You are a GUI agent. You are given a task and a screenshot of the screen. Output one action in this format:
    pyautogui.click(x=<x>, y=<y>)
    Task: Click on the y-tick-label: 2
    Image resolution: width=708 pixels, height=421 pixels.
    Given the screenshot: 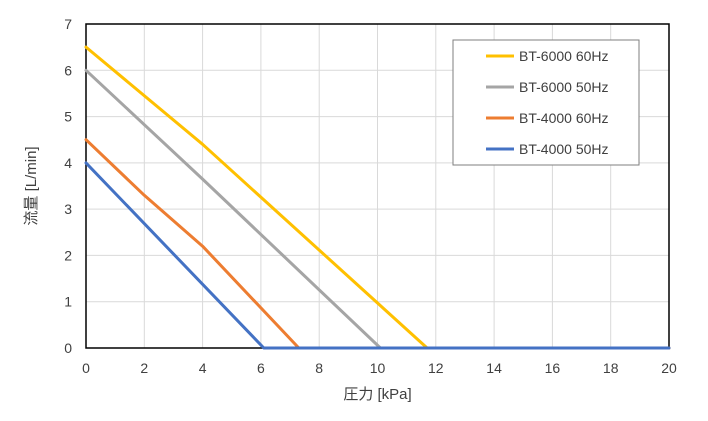 What is the action you would take?
    pyautogui.click(x=68, y=255)
    